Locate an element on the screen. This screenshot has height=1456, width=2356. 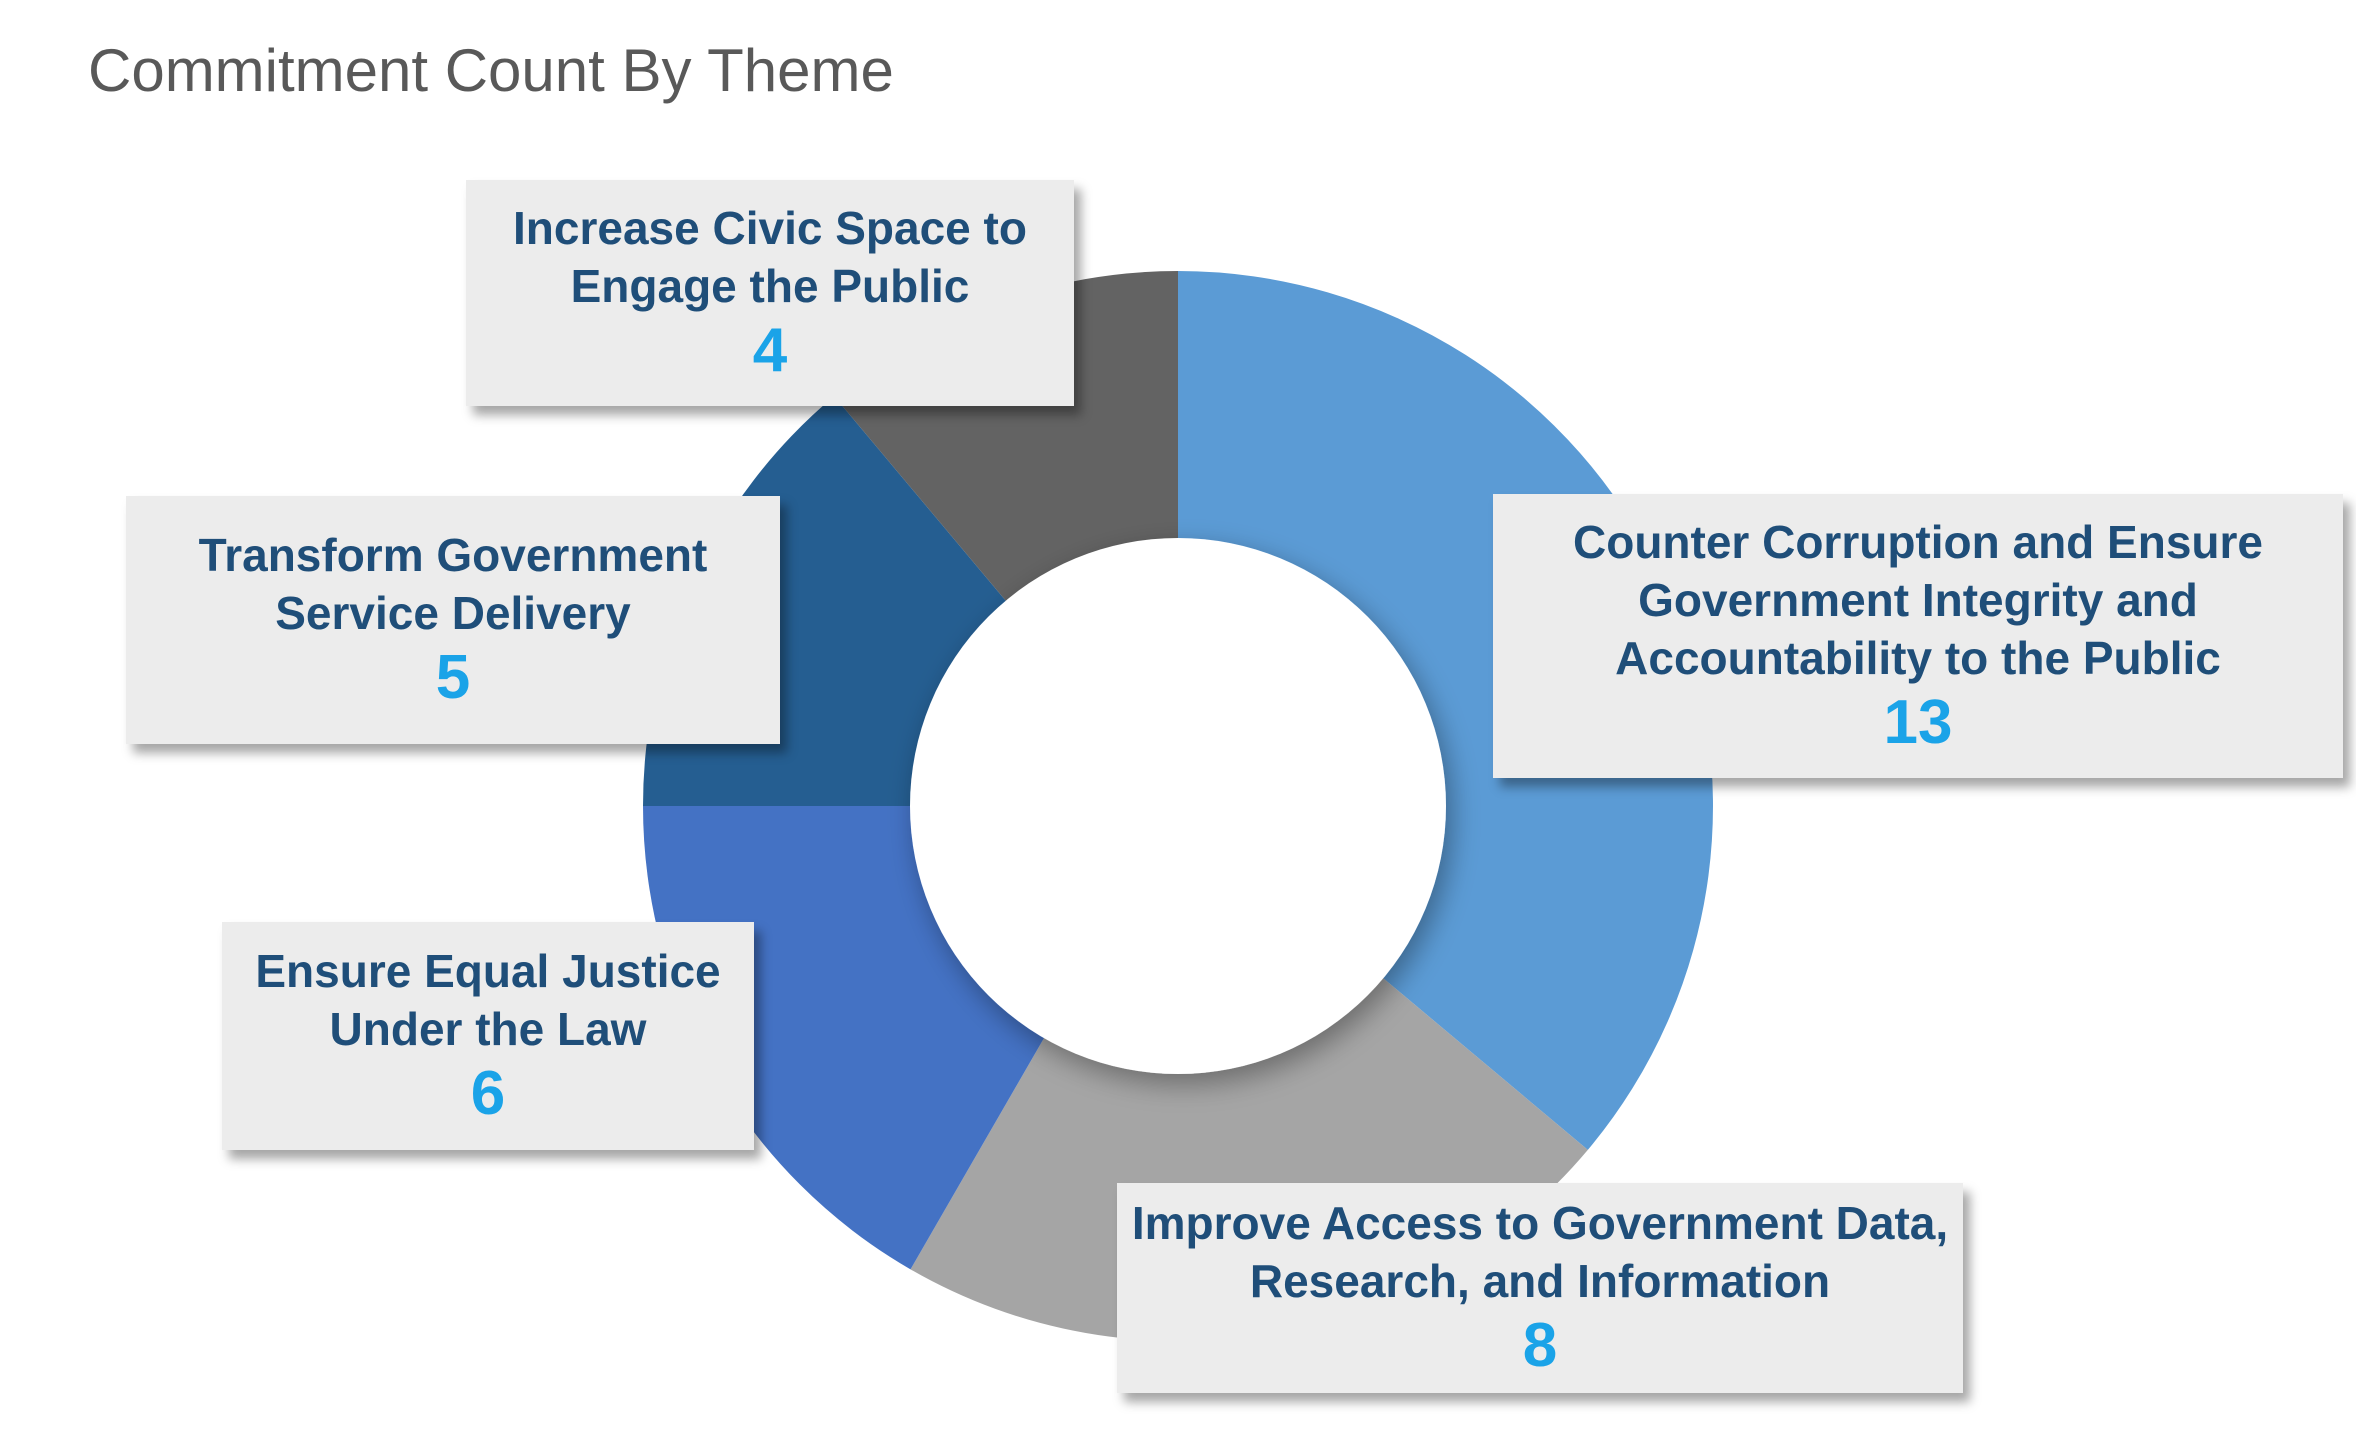
donut-hole is located at coordinates (1178, 806).